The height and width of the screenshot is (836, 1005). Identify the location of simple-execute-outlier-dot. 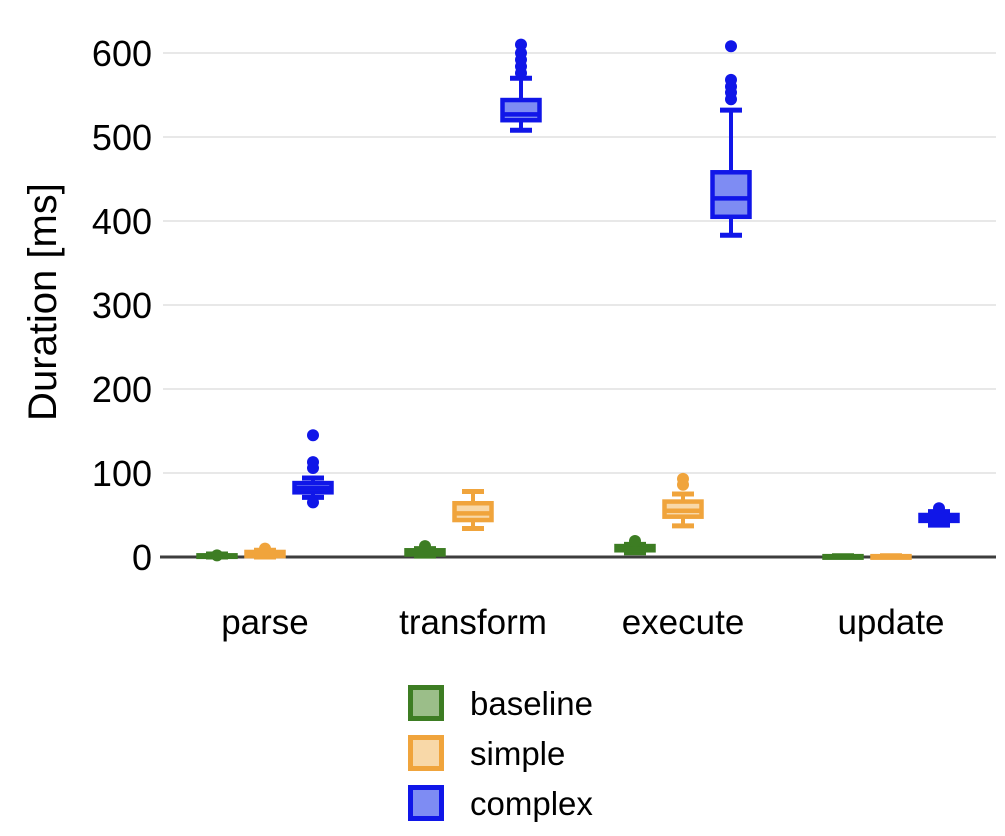
(683, 478).